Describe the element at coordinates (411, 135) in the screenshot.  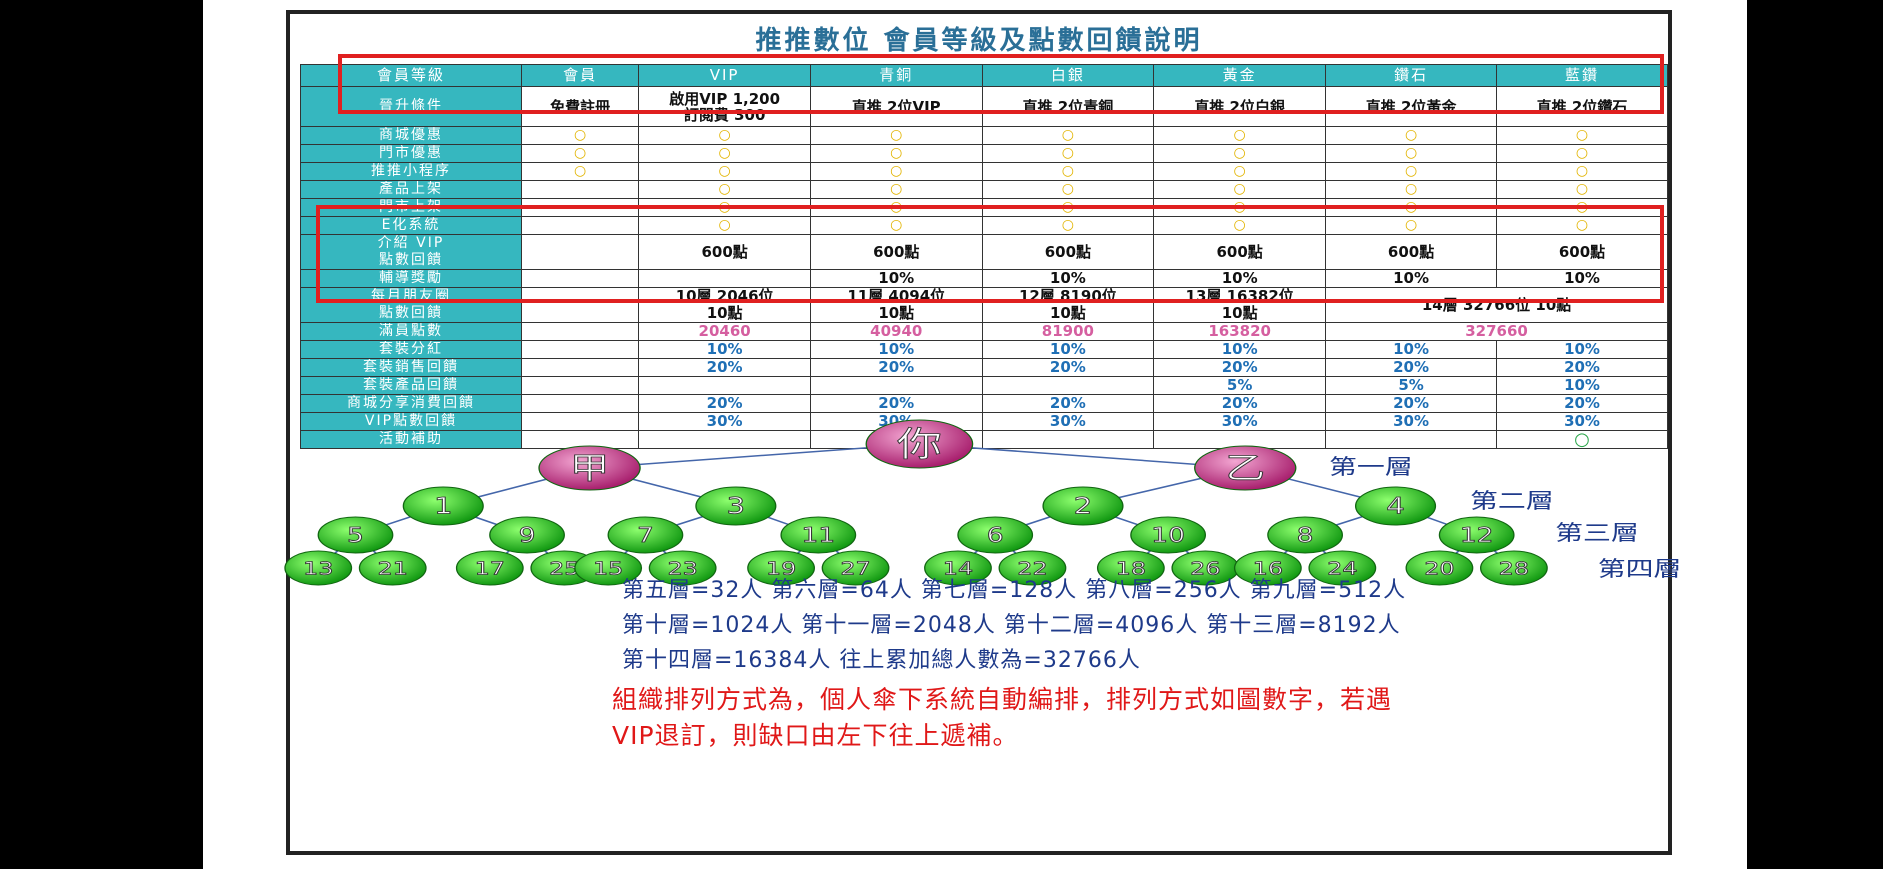
I see `row-label: 商城優惠` at that location.